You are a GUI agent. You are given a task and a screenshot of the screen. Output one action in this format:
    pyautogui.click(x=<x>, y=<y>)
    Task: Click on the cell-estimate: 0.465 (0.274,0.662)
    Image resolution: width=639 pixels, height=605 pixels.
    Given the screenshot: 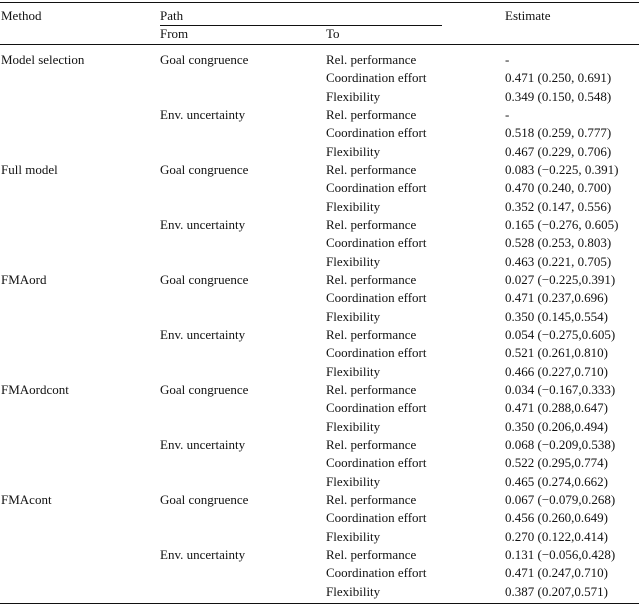 What is the action you would take?
    pyautogui.click(x=556, y=481)
    